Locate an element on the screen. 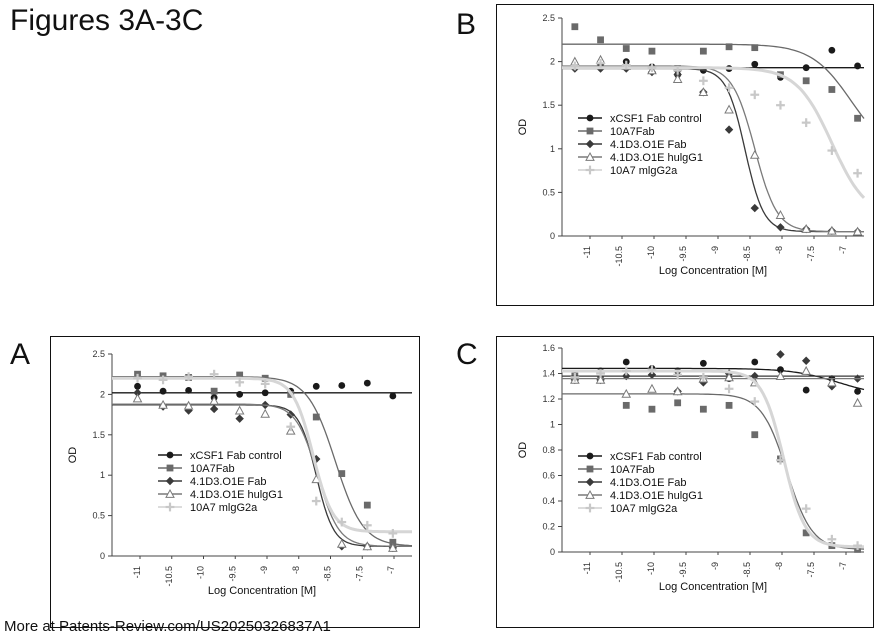  panel-letter-c: C is located at coordinates (467, 354).